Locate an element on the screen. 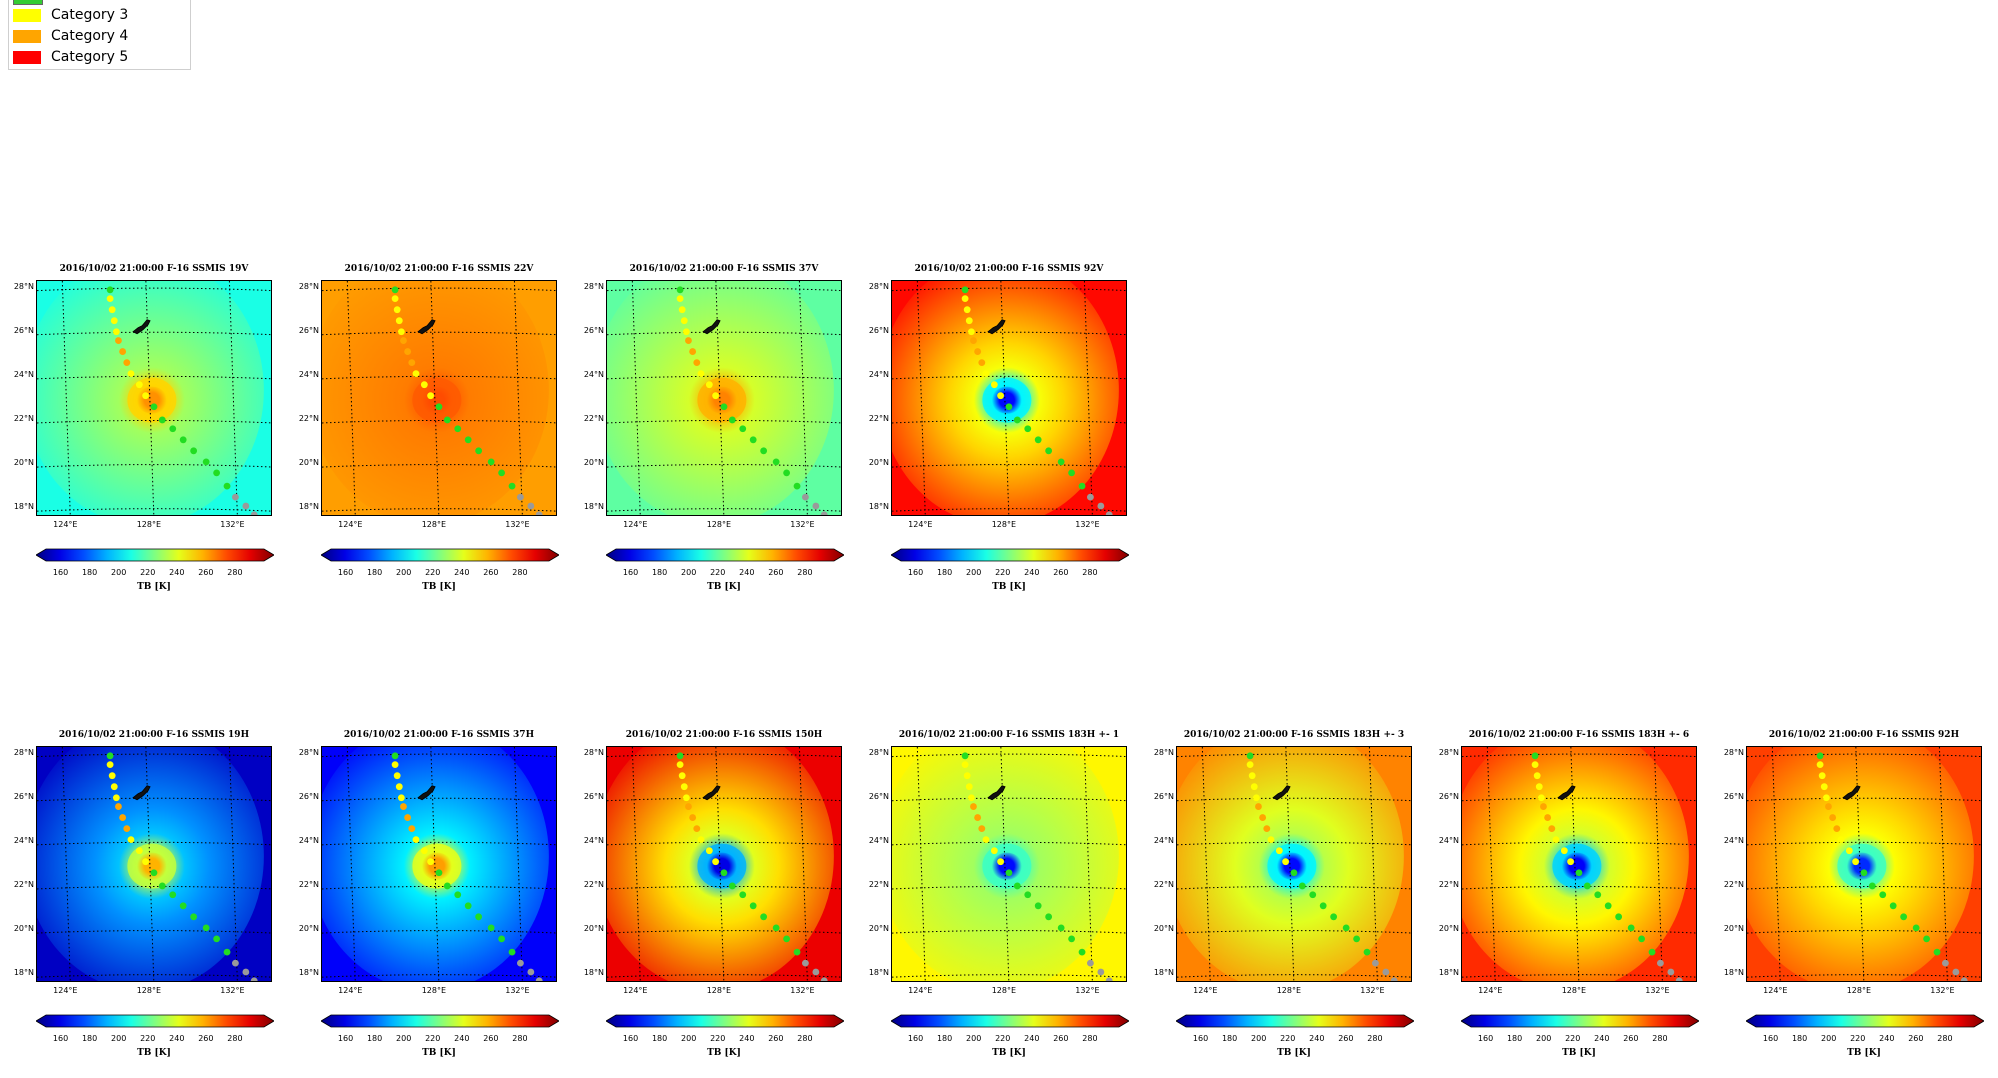 Image resolution: width=1998 pixels, height=1078 pixels. panel-title: 2016/10/02 21:00:00 F-16 SSMIS 183H +- 3 is located at coordinates (1294, 735).